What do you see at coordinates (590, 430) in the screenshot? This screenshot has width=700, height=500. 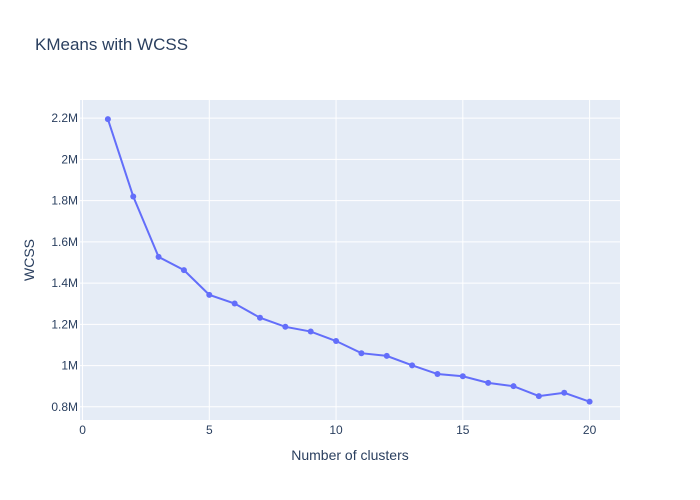 I see `x-tick-label: 20` at bounding box center [590, 430].